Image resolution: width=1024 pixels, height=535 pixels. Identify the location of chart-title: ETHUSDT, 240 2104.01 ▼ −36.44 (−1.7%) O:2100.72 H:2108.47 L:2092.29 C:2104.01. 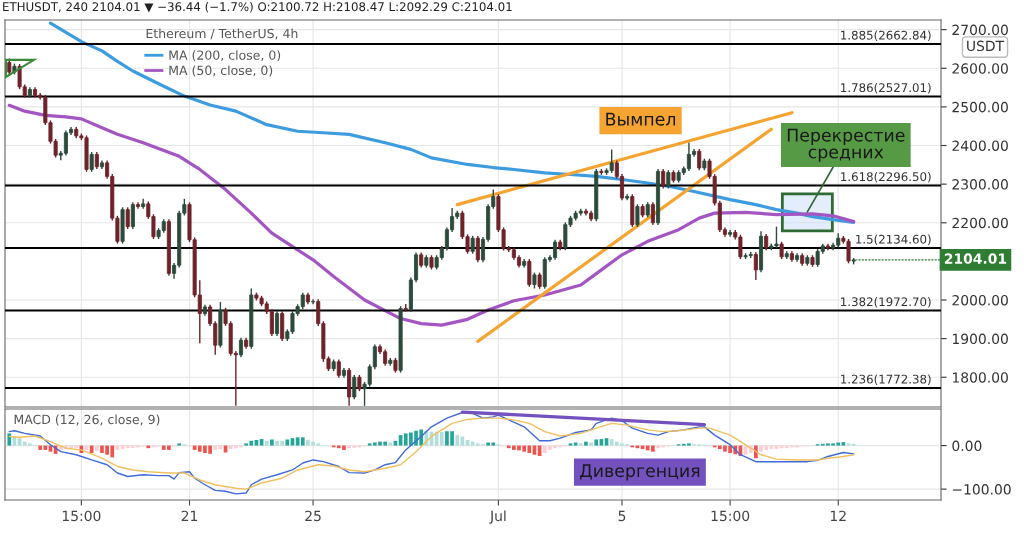
(257, 7).